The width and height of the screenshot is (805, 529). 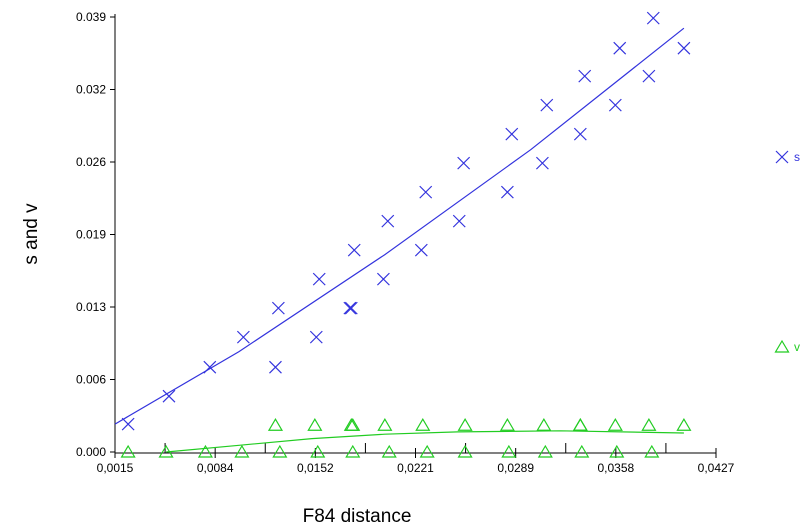 I want to click on y-tick-label: 0.006, so click(x=91, y=380).